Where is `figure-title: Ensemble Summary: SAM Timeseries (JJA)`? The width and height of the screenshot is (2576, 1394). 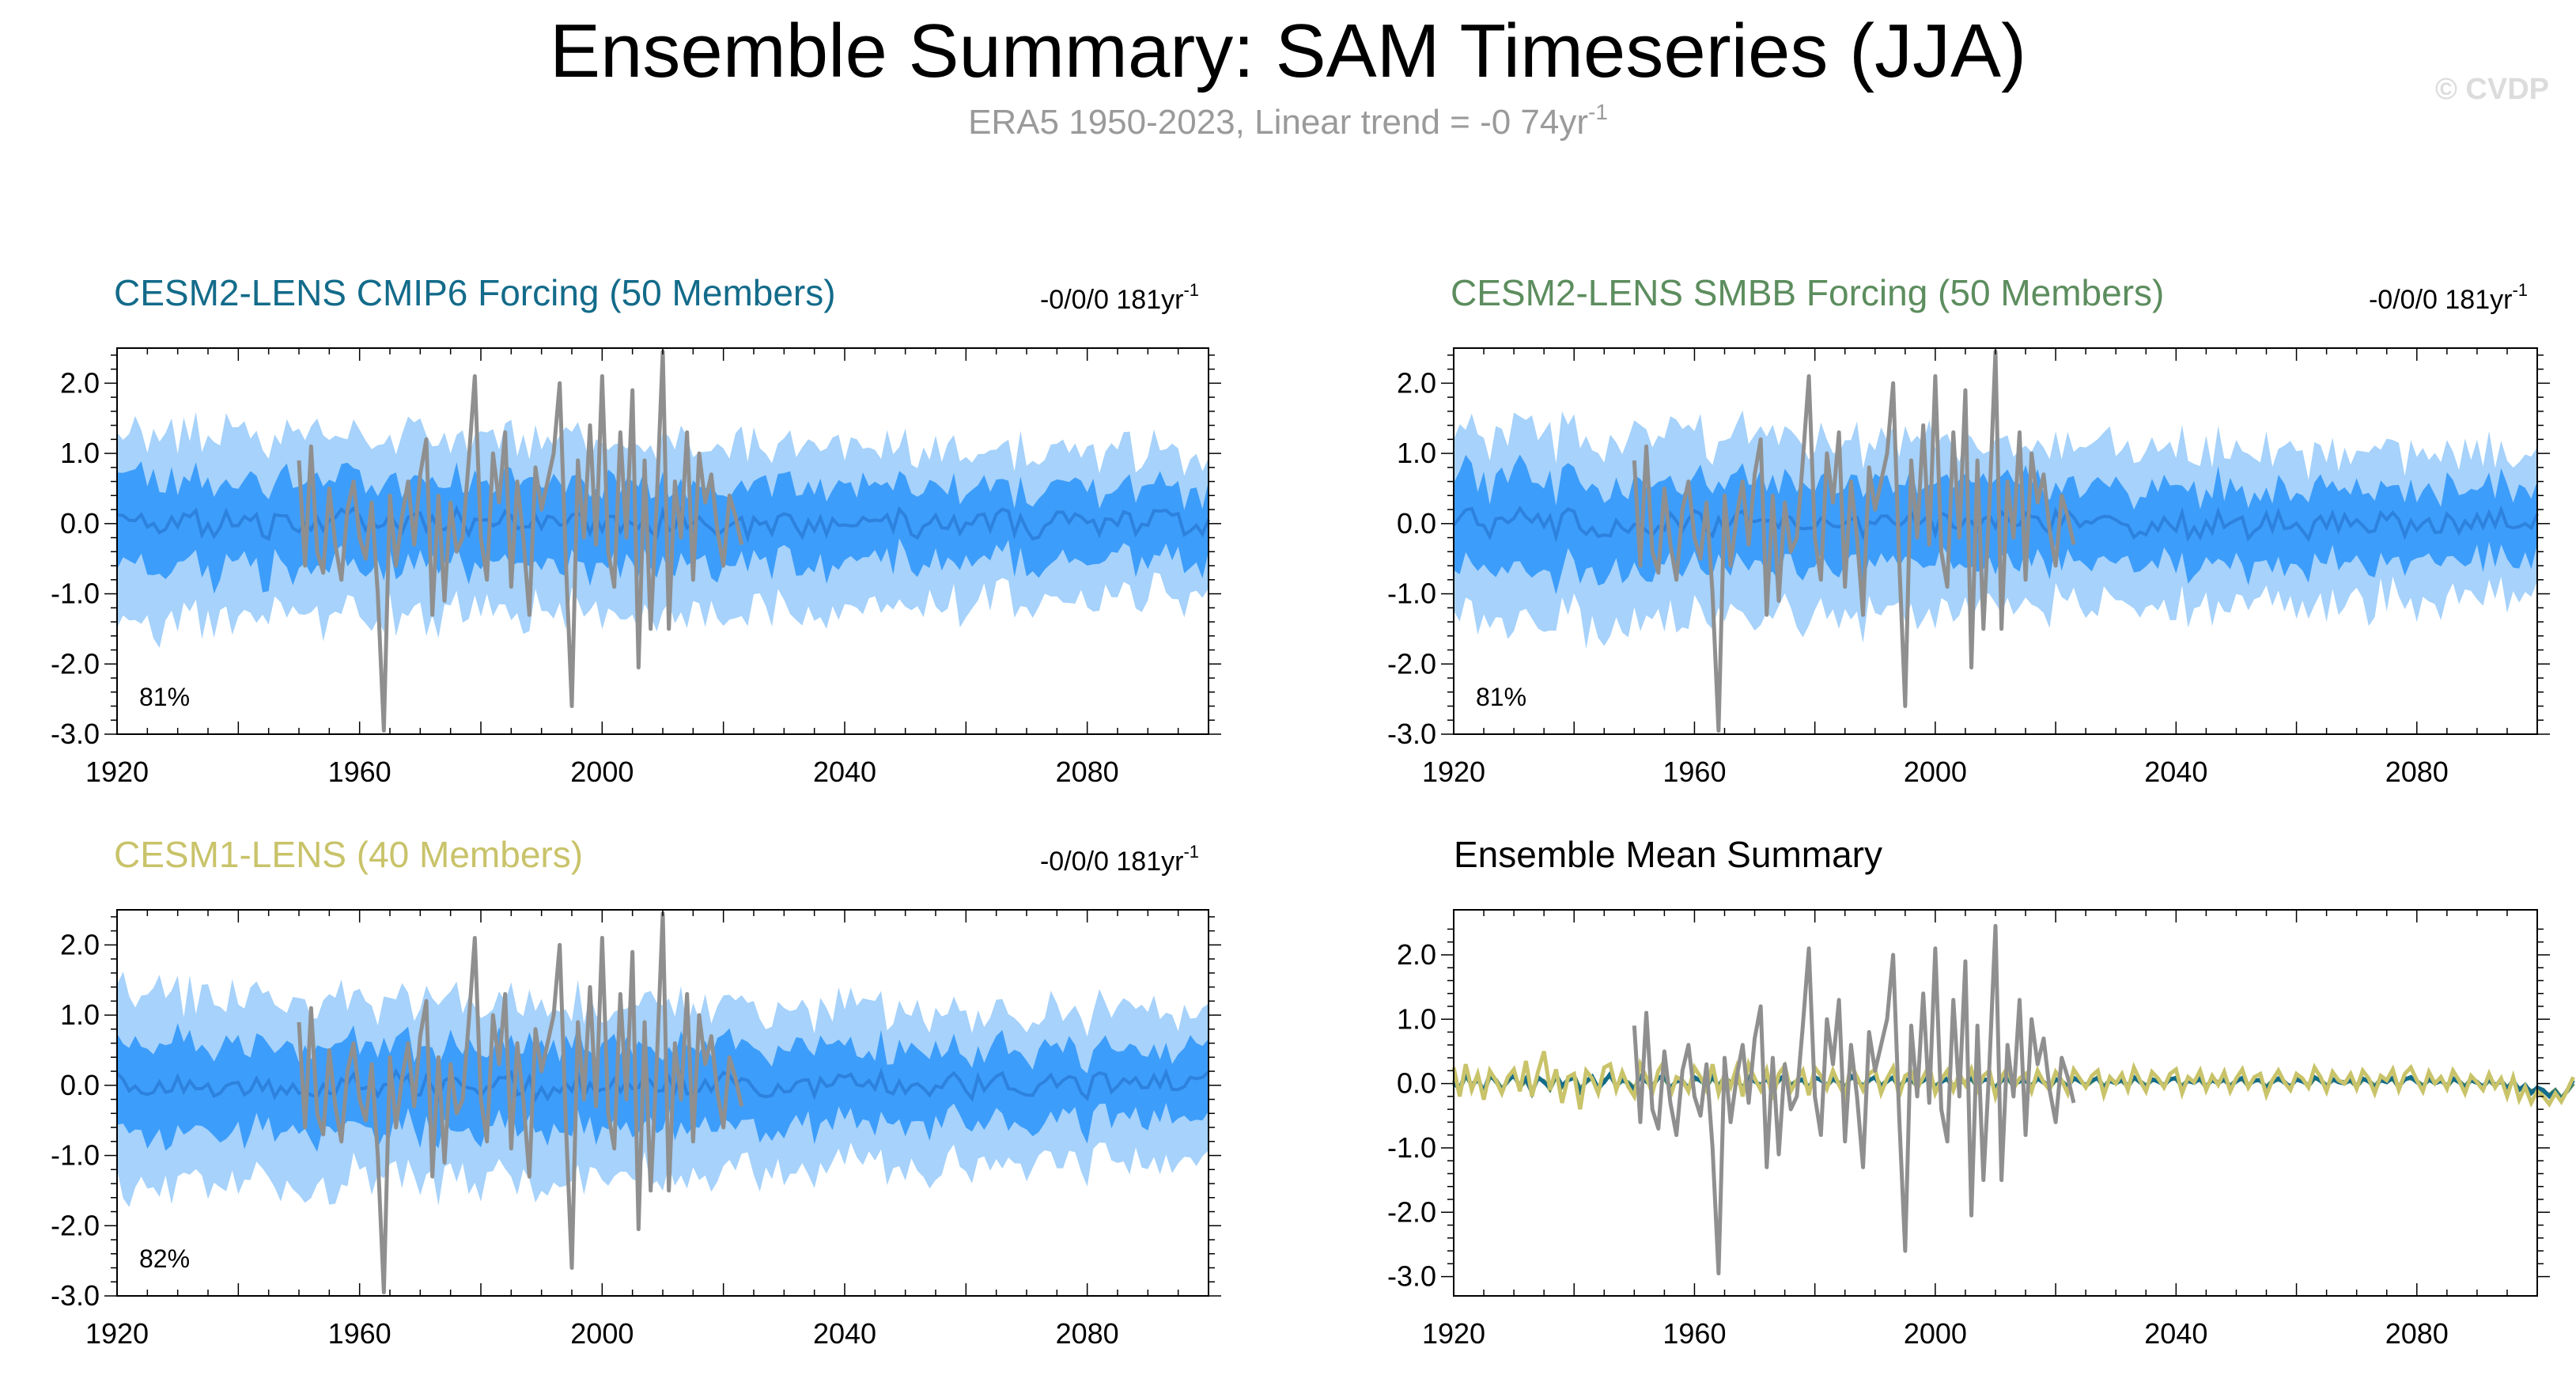 figure-title: Ensemble Summary: SAM Timeseries (JJA) is located at coordinates (1288, 51).